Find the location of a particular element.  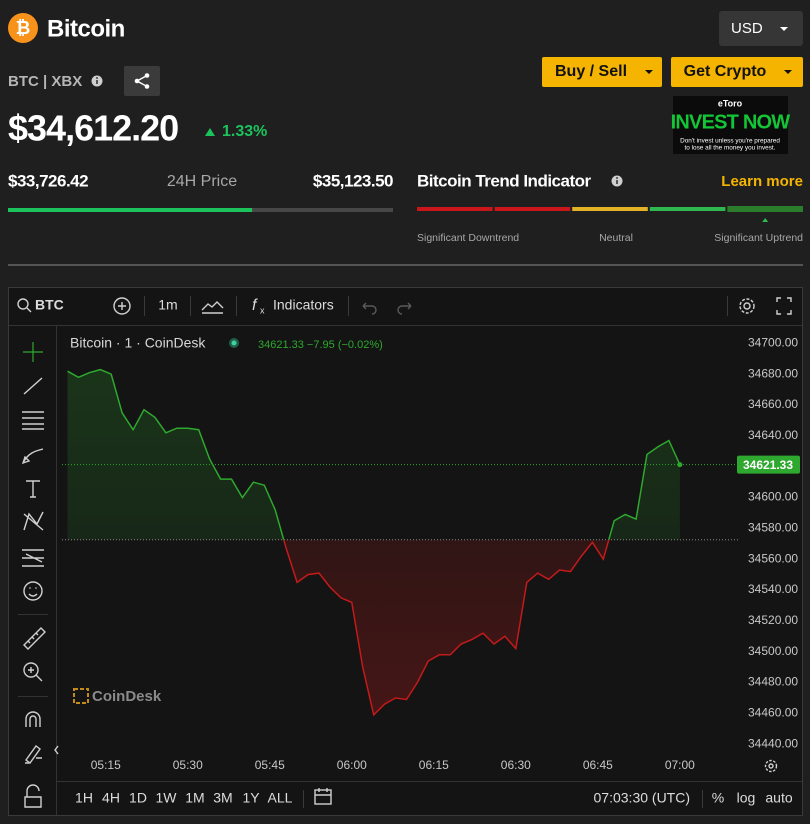

magnet-tool is located at coordinates (33, 719).